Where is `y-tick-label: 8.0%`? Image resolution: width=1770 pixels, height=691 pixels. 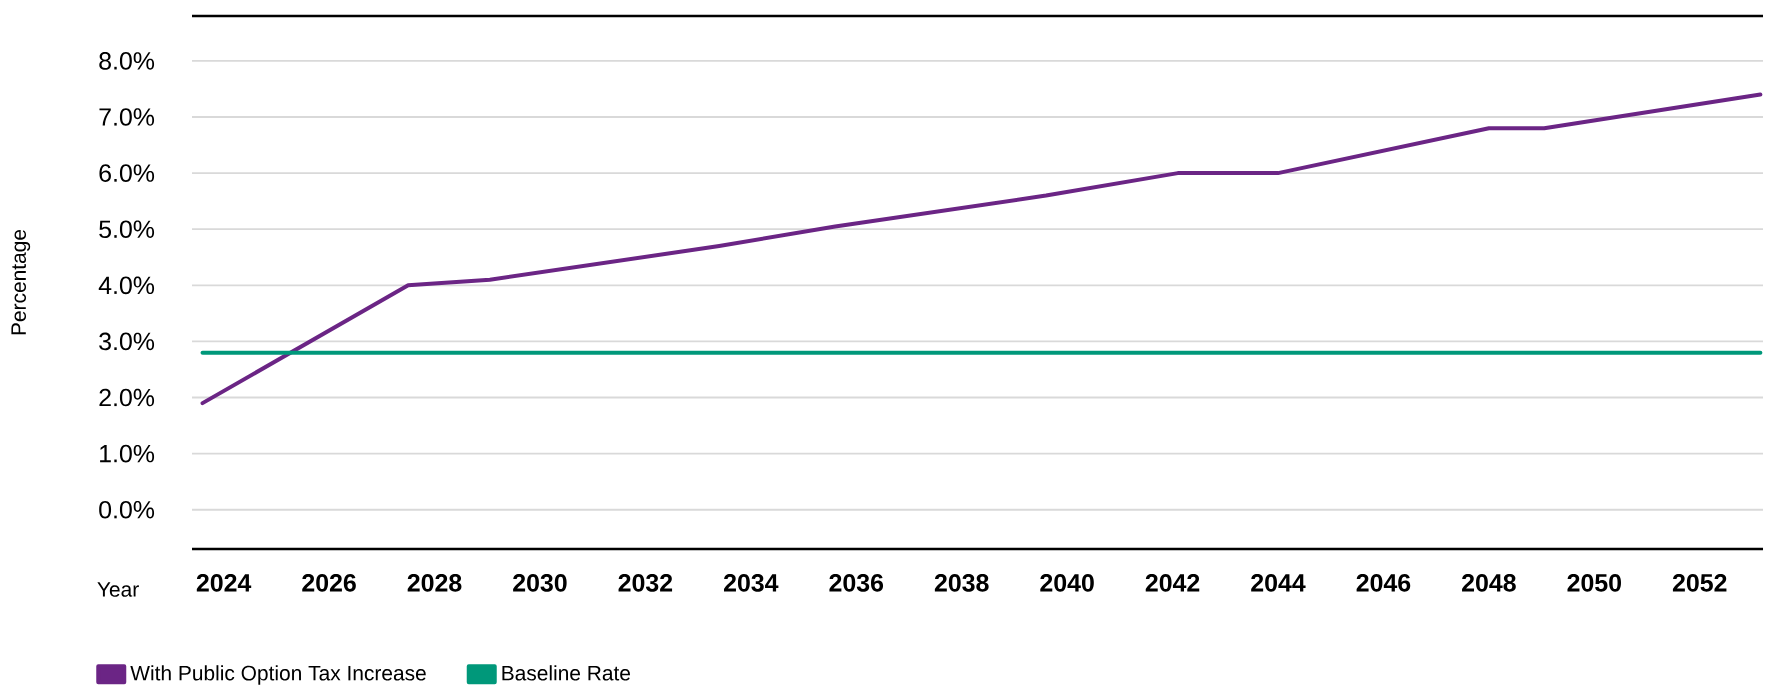
y-tick-label: 8.0% is located at coordinates (127, 60).